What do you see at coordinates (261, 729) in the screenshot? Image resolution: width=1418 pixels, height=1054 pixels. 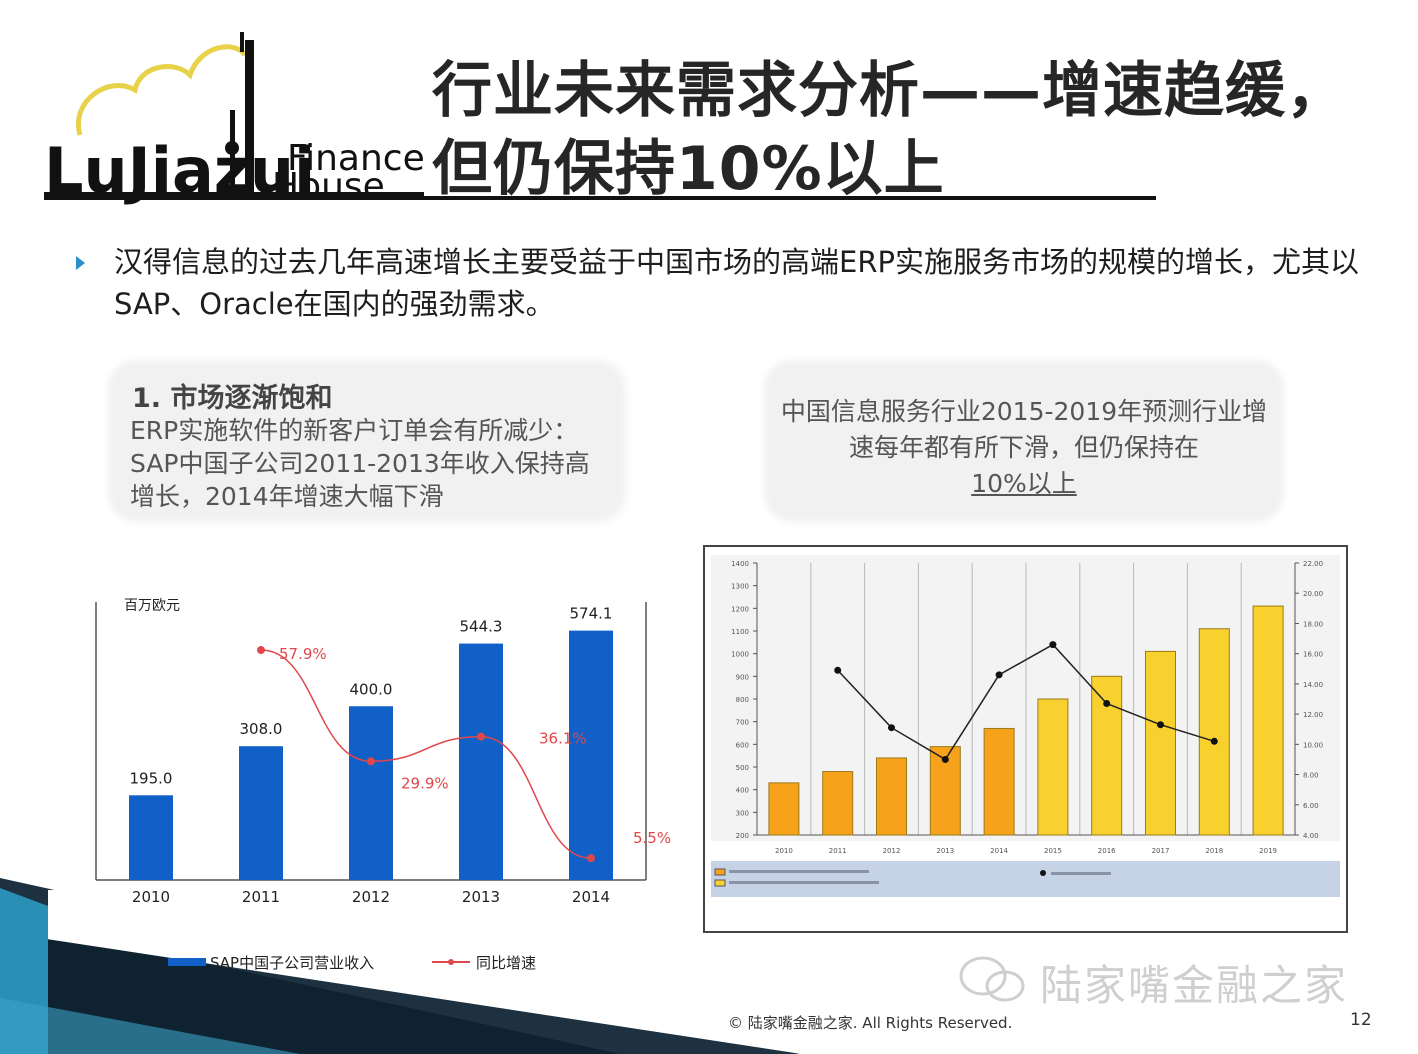 I see `bar-label-2011: 308.0` at bounding box center [261, 729].